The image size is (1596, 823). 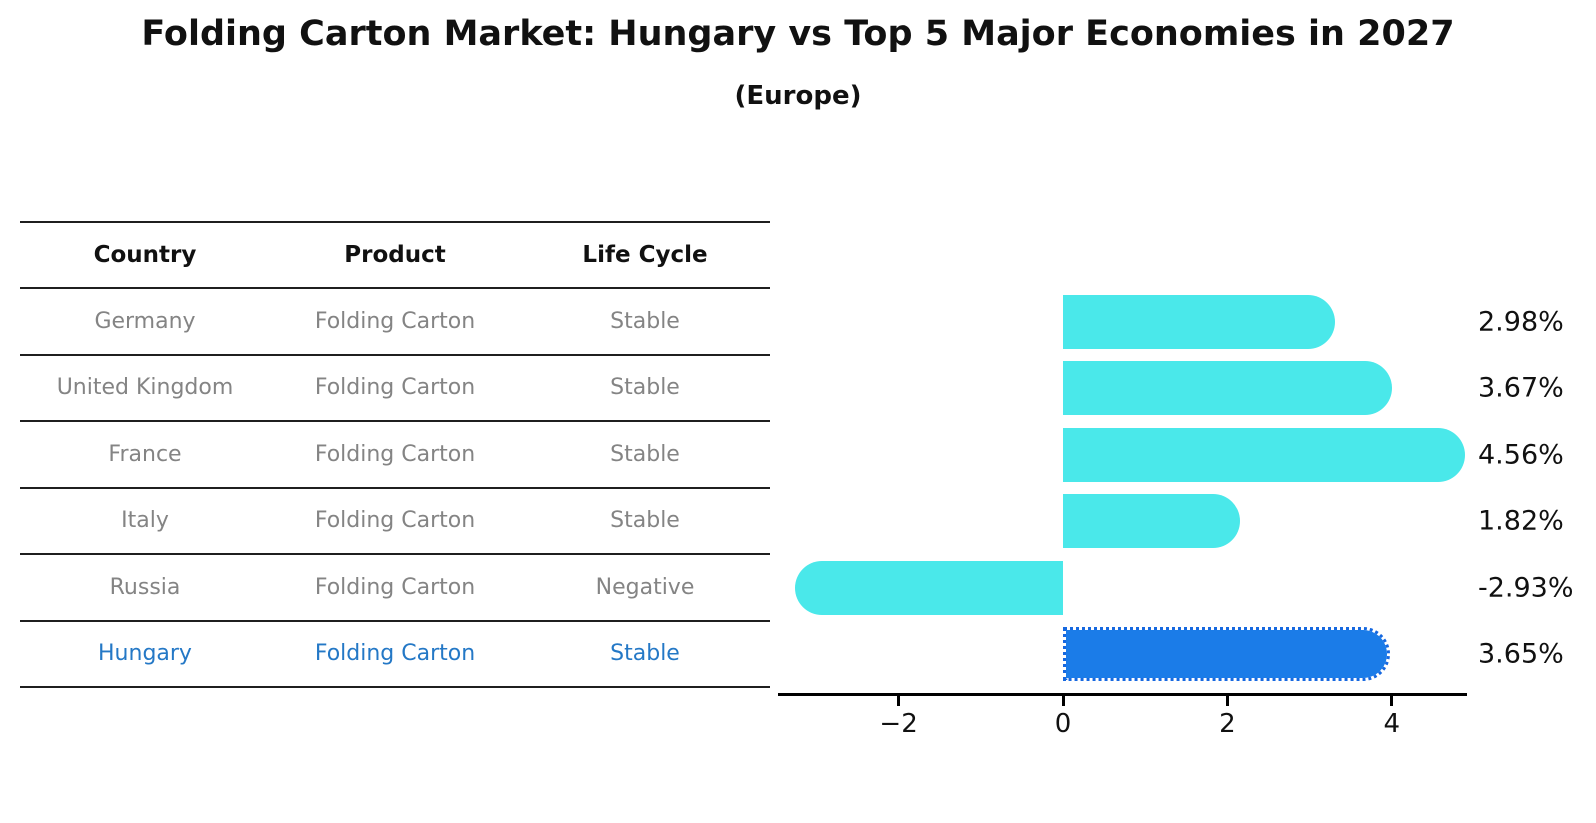 I want to click on table-cell-country: United Kingdom, so click(x=145, y=388).